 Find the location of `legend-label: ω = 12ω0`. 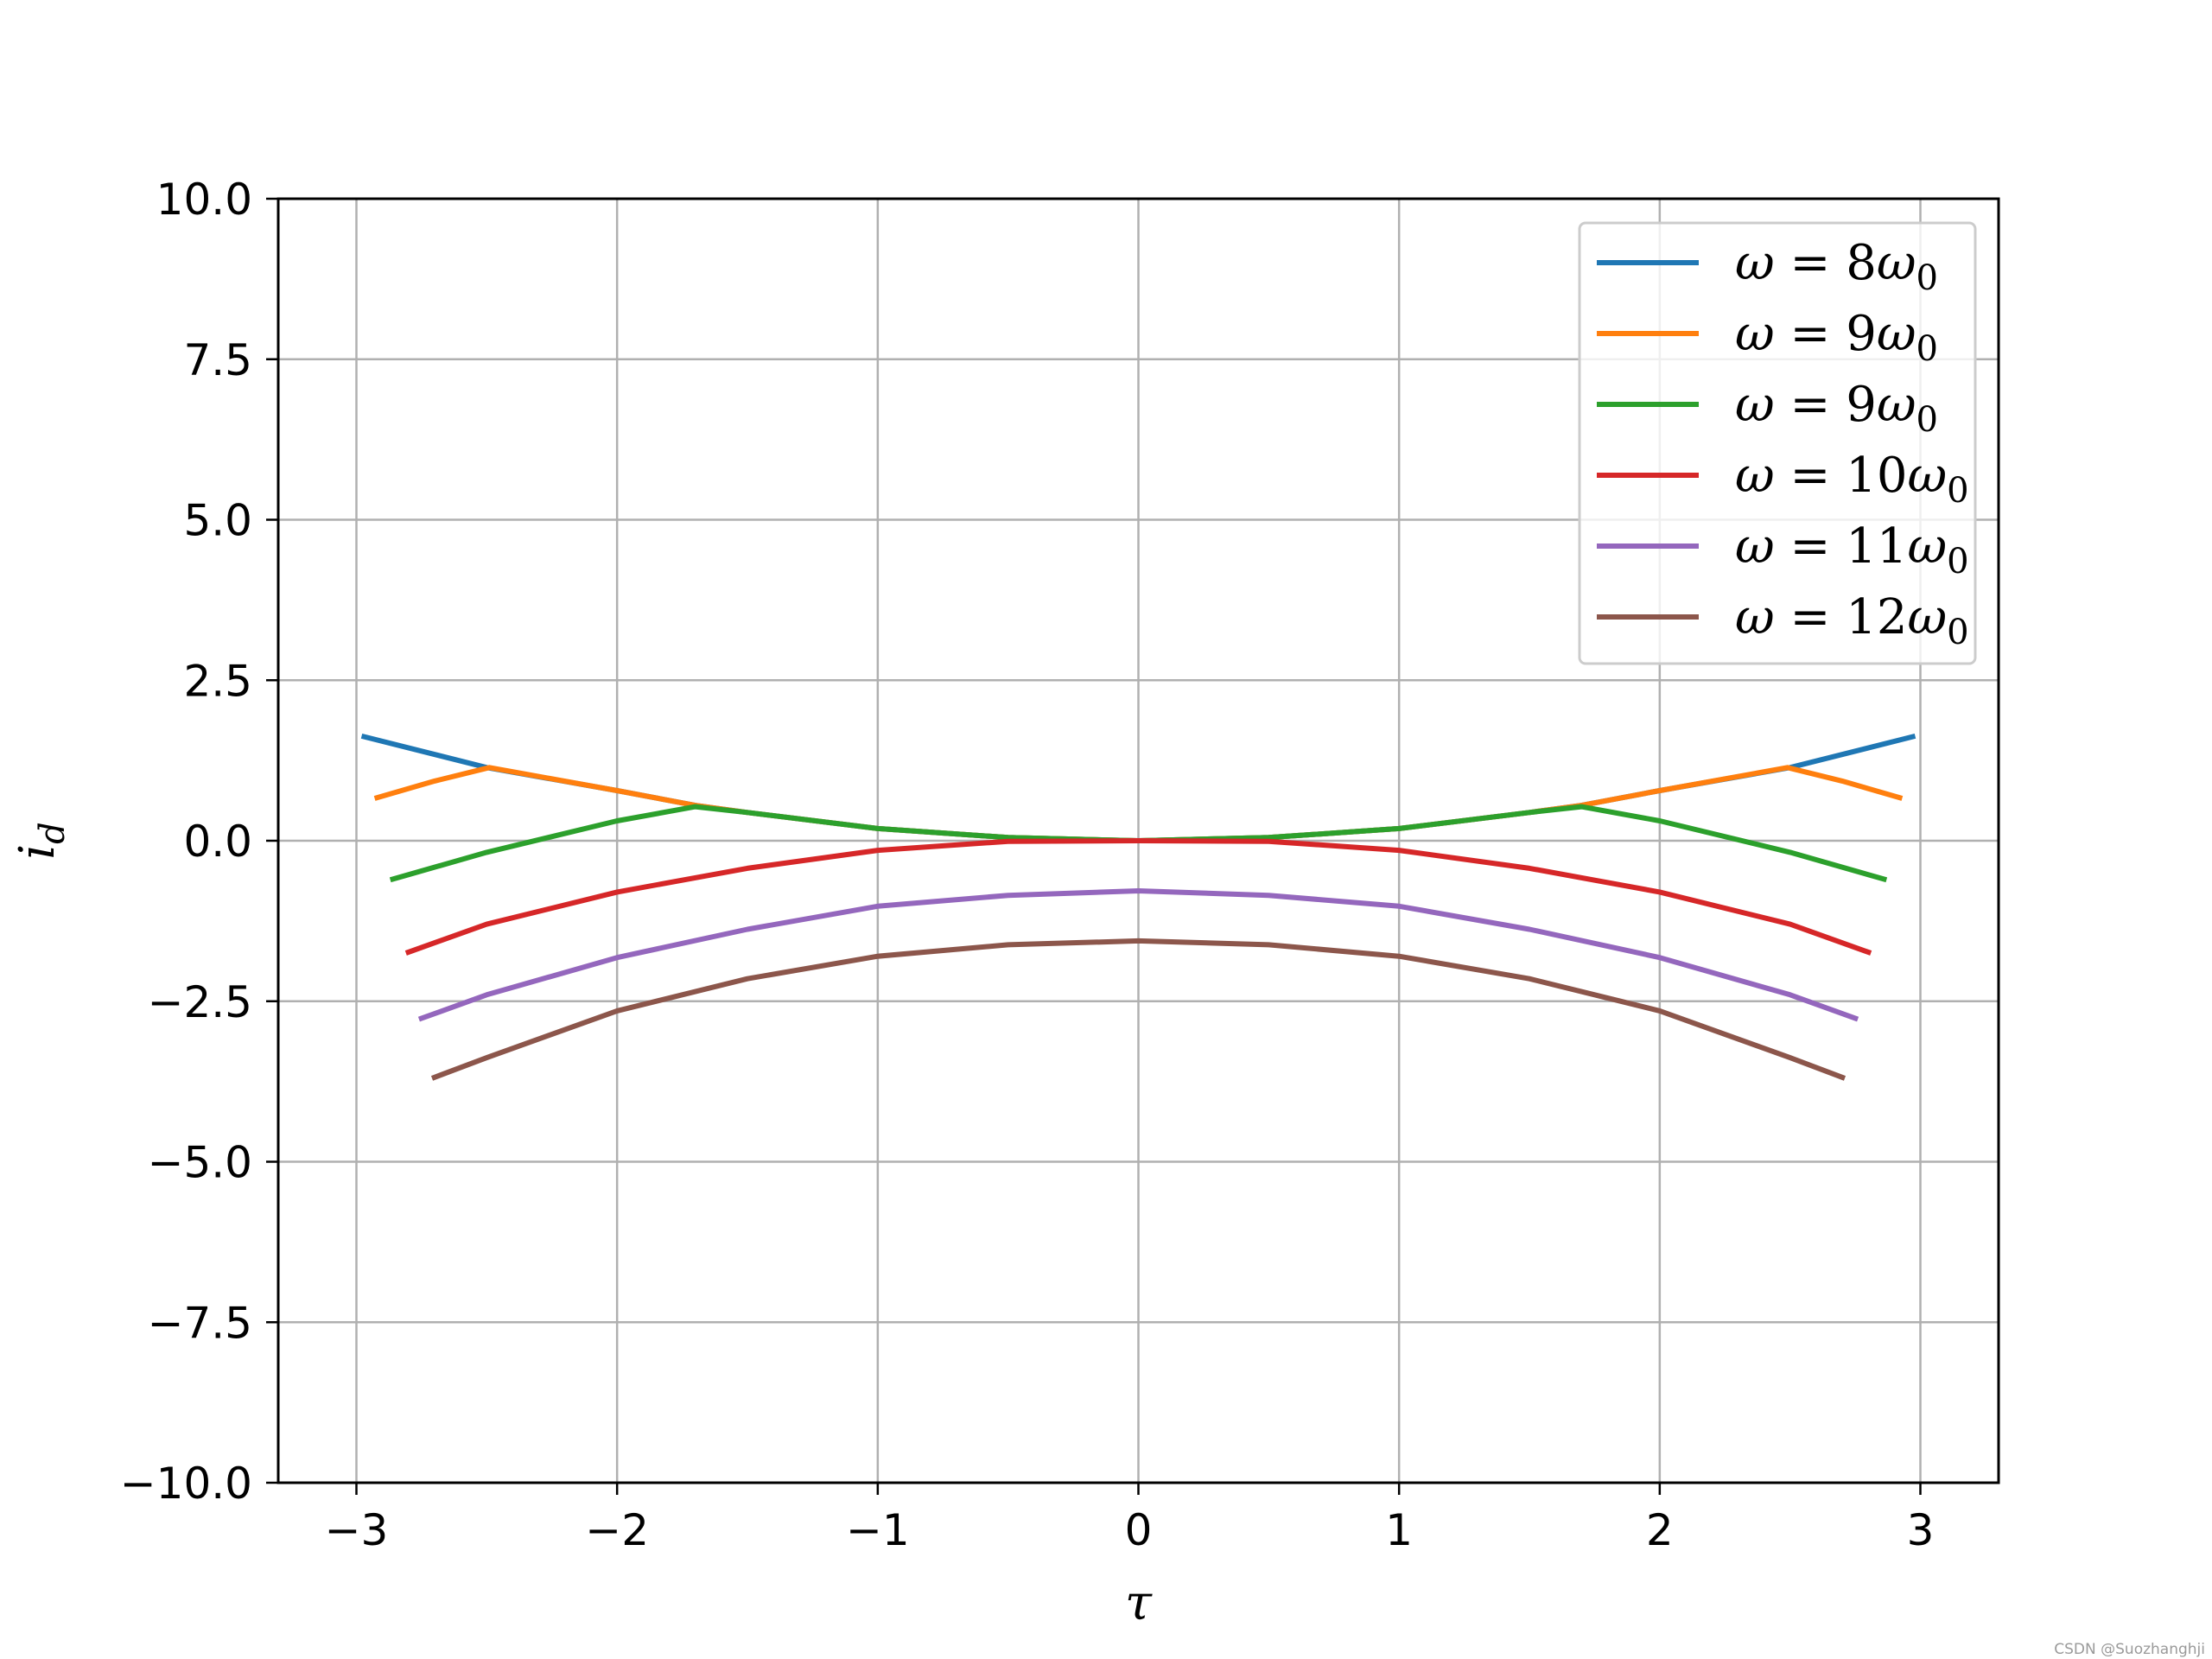

legend-label: ω = 12ω0 is located at coordinates (1852, 620).